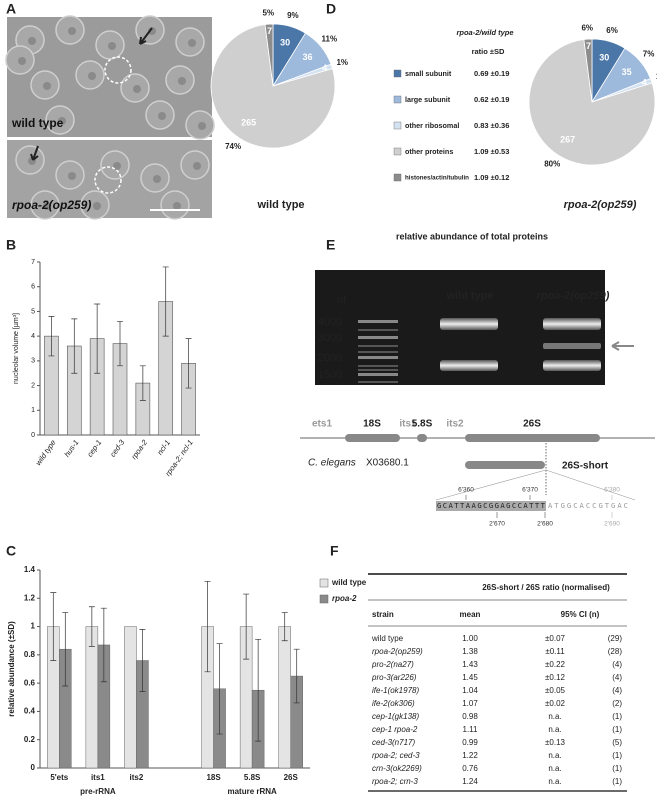 The width and height of the screenshot is (657, 800). Describe the element at coordinates (248, 123) in the screenshot. I see `slice-value: 265` at that location.